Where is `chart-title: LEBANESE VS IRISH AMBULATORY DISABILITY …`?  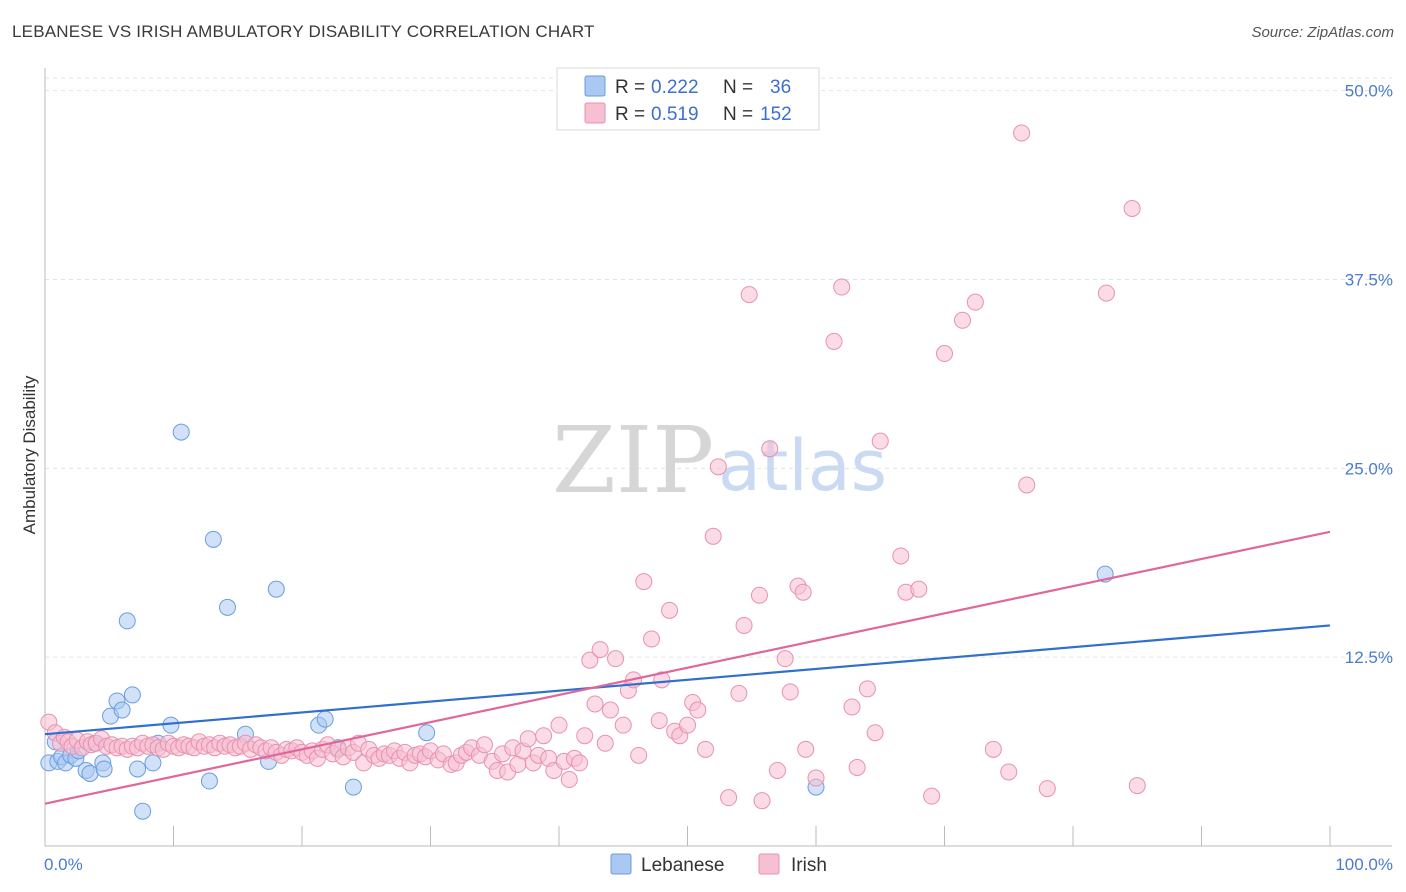 chart-title: LEBANESE VS IRISH AMBULATORY DISABILITY … is located at coordinates (303, 31).